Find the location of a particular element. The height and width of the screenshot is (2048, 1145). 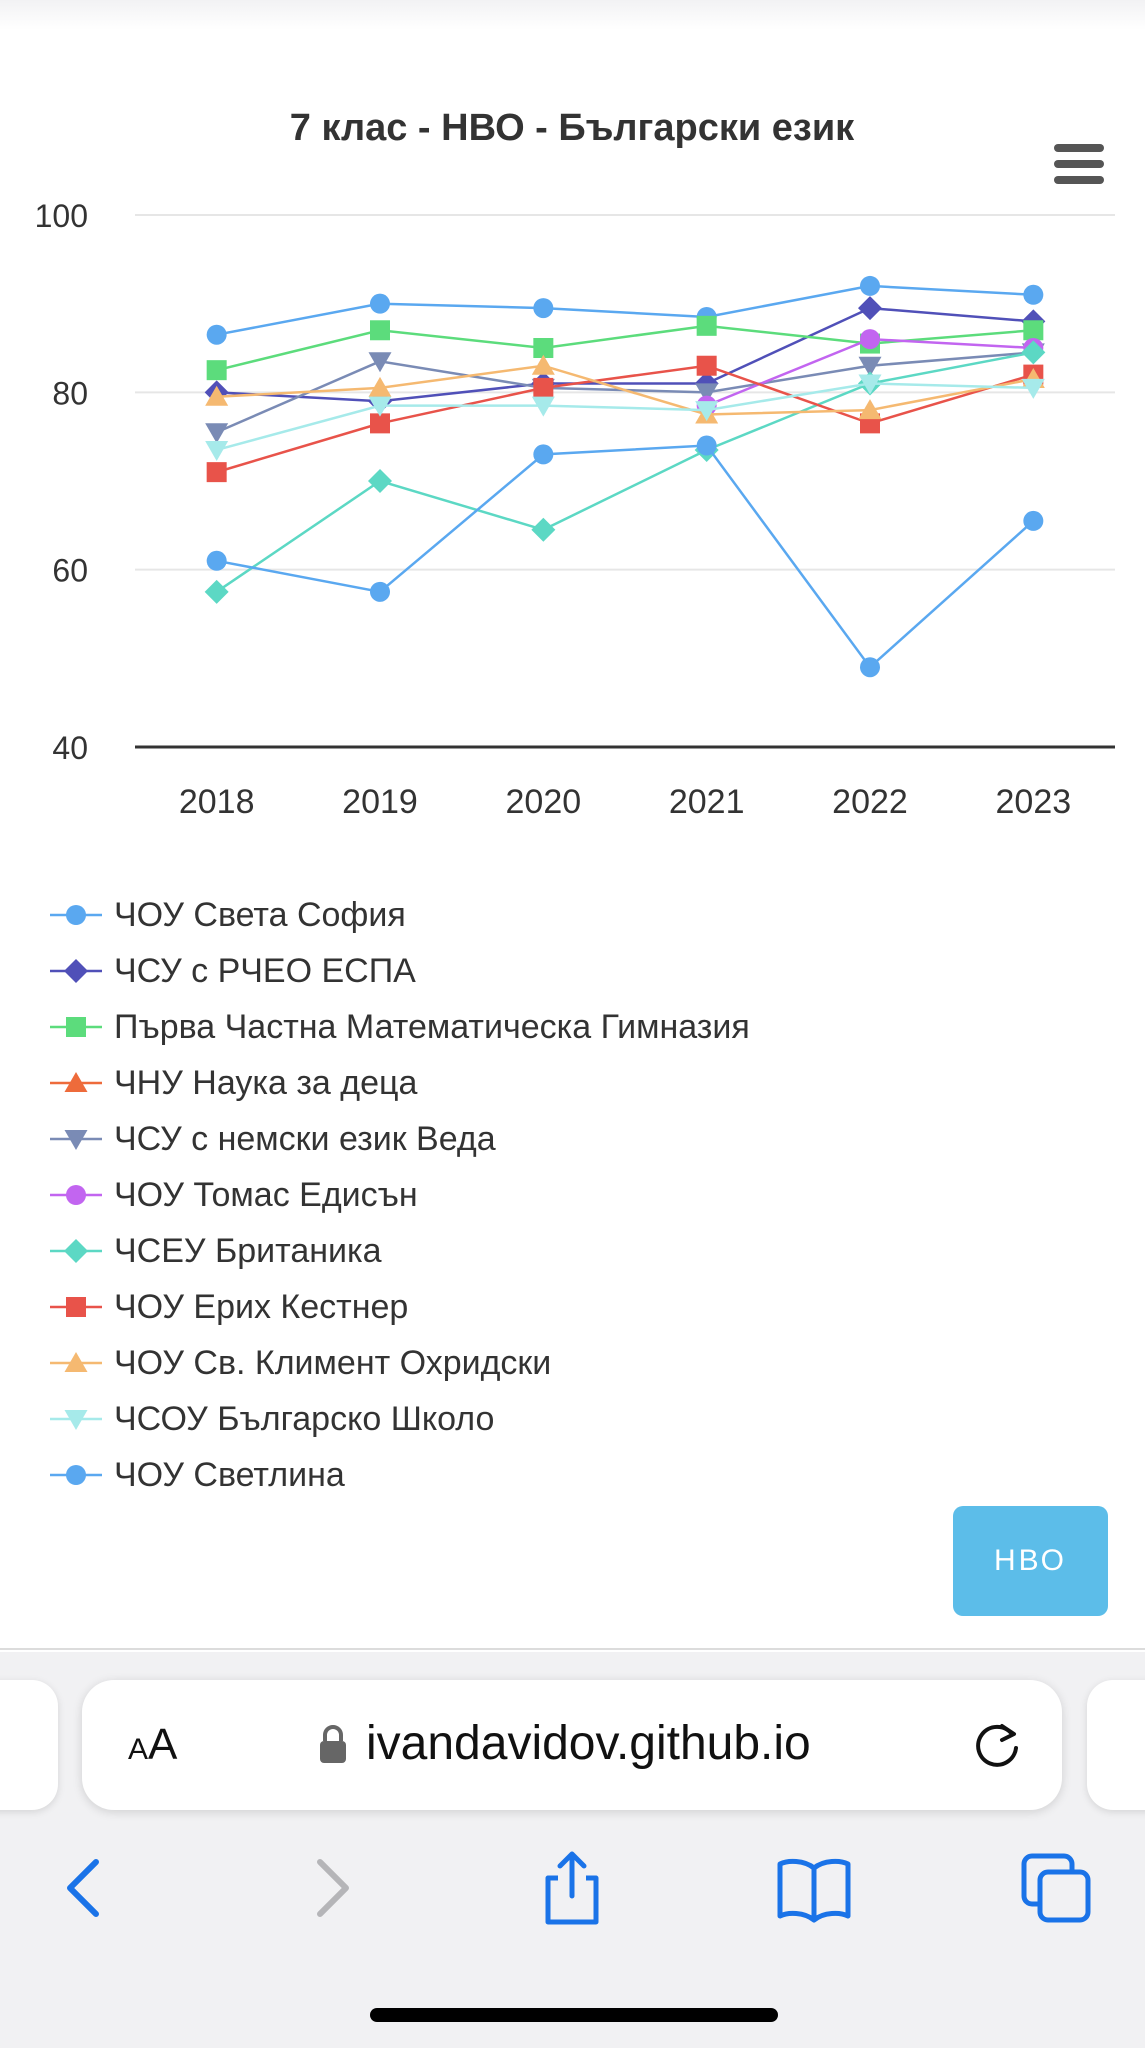

legend-label: ЧОУ Ерих Кестнер is located at coordinates (261, 1306).